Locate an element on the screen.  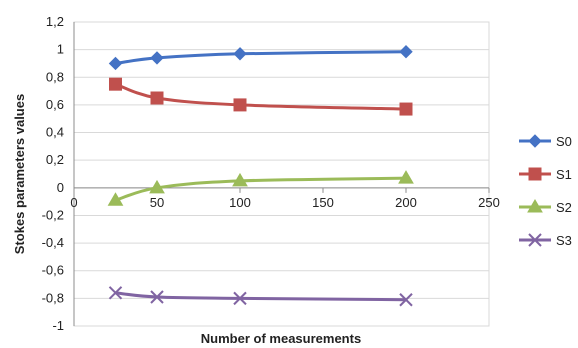
legend-s0-marker is located at coordinates (535, 141).